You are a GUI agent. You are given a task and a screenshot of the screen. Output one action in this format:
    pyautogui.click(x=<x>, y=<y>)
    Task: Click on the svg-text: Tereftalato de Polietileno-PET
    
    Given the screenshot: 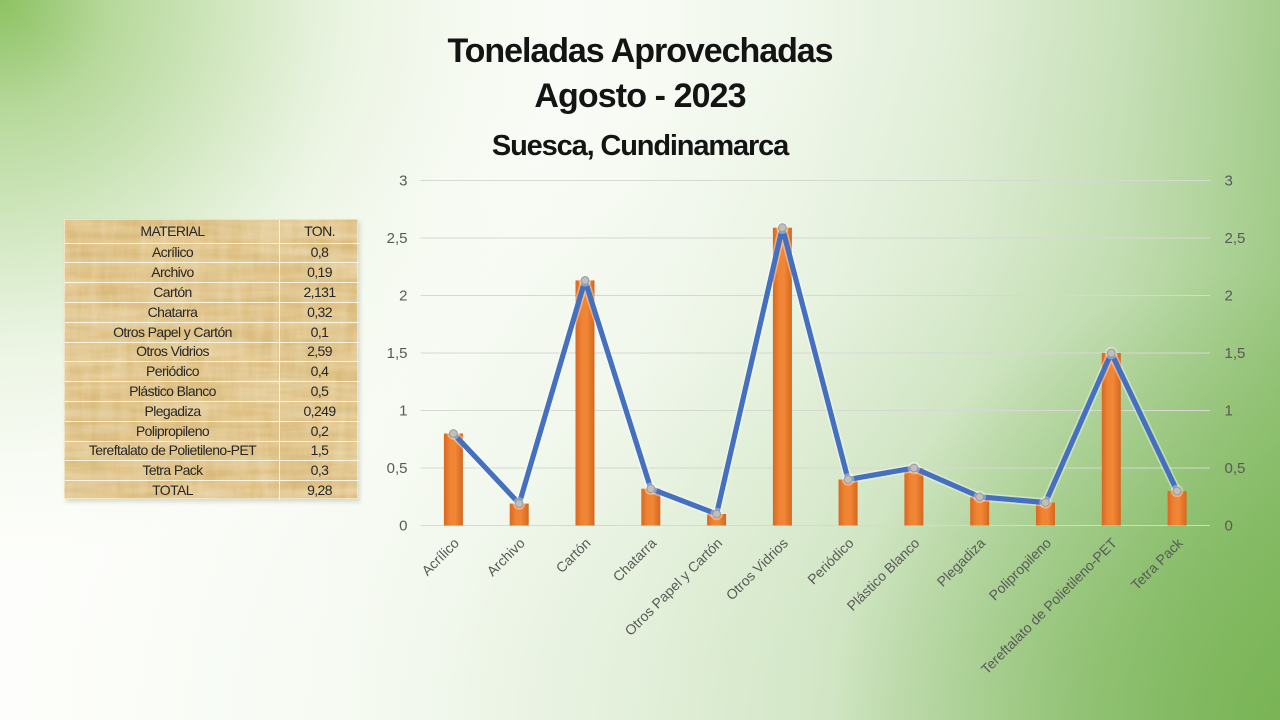 What is the action you would take?
    pyautogui.click(x=1049, y=605)
    